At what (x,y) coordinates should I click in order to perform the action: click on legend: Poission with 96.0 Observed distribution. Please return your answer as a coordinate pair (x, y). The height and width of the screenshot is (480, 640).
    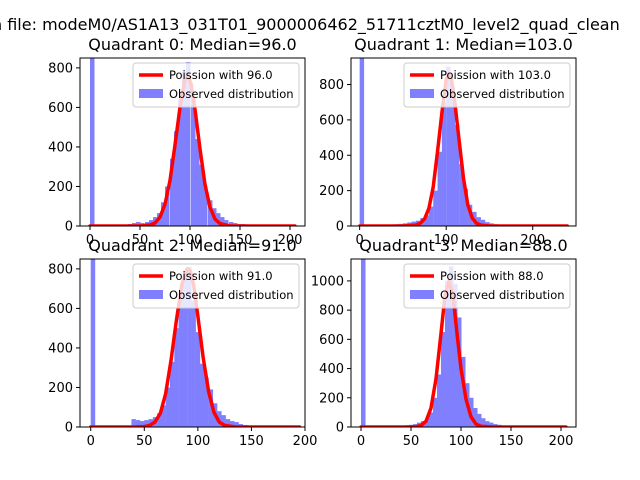
    Looking at the image, I should click on (216, 85).